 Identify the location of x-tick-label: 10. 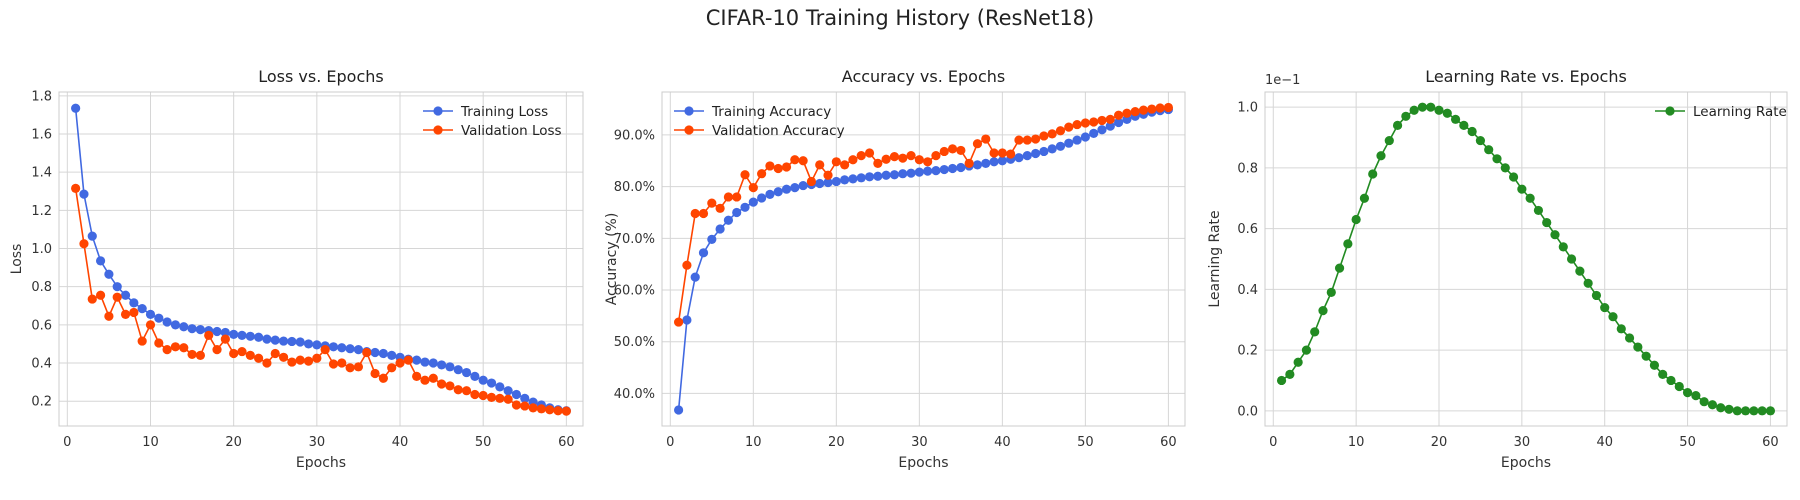
(753, 442).